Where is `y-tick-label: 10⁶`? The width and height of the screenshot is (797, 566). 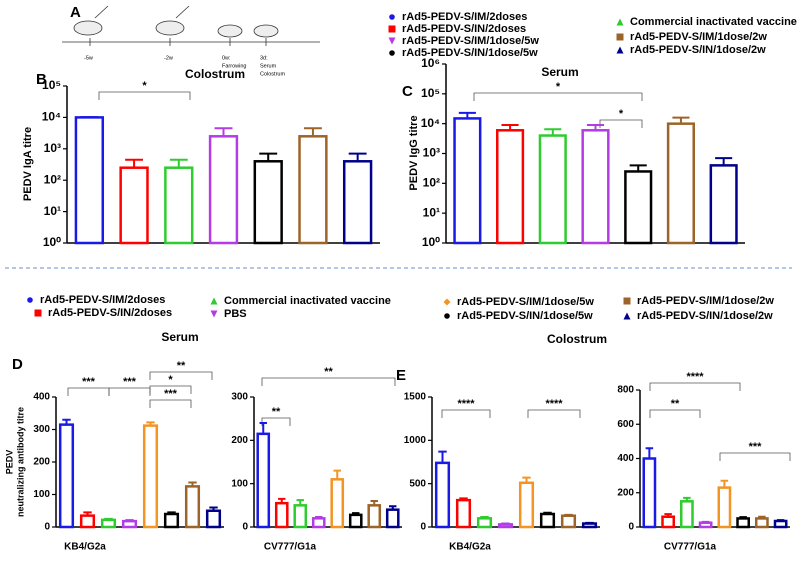
y-tick-label: 10⁶ is located at coordinates (430, 63).